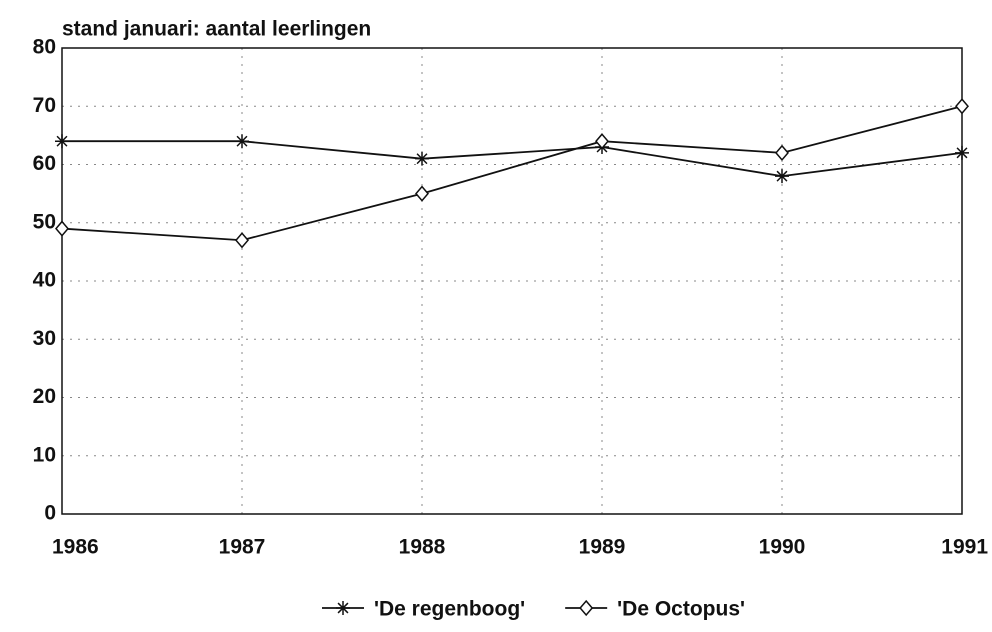 This screenshot has width=992, height=632. Describe the element at coordinates (782, 547) in the screenshot. I see `x-tick-label: 1990` at that location.